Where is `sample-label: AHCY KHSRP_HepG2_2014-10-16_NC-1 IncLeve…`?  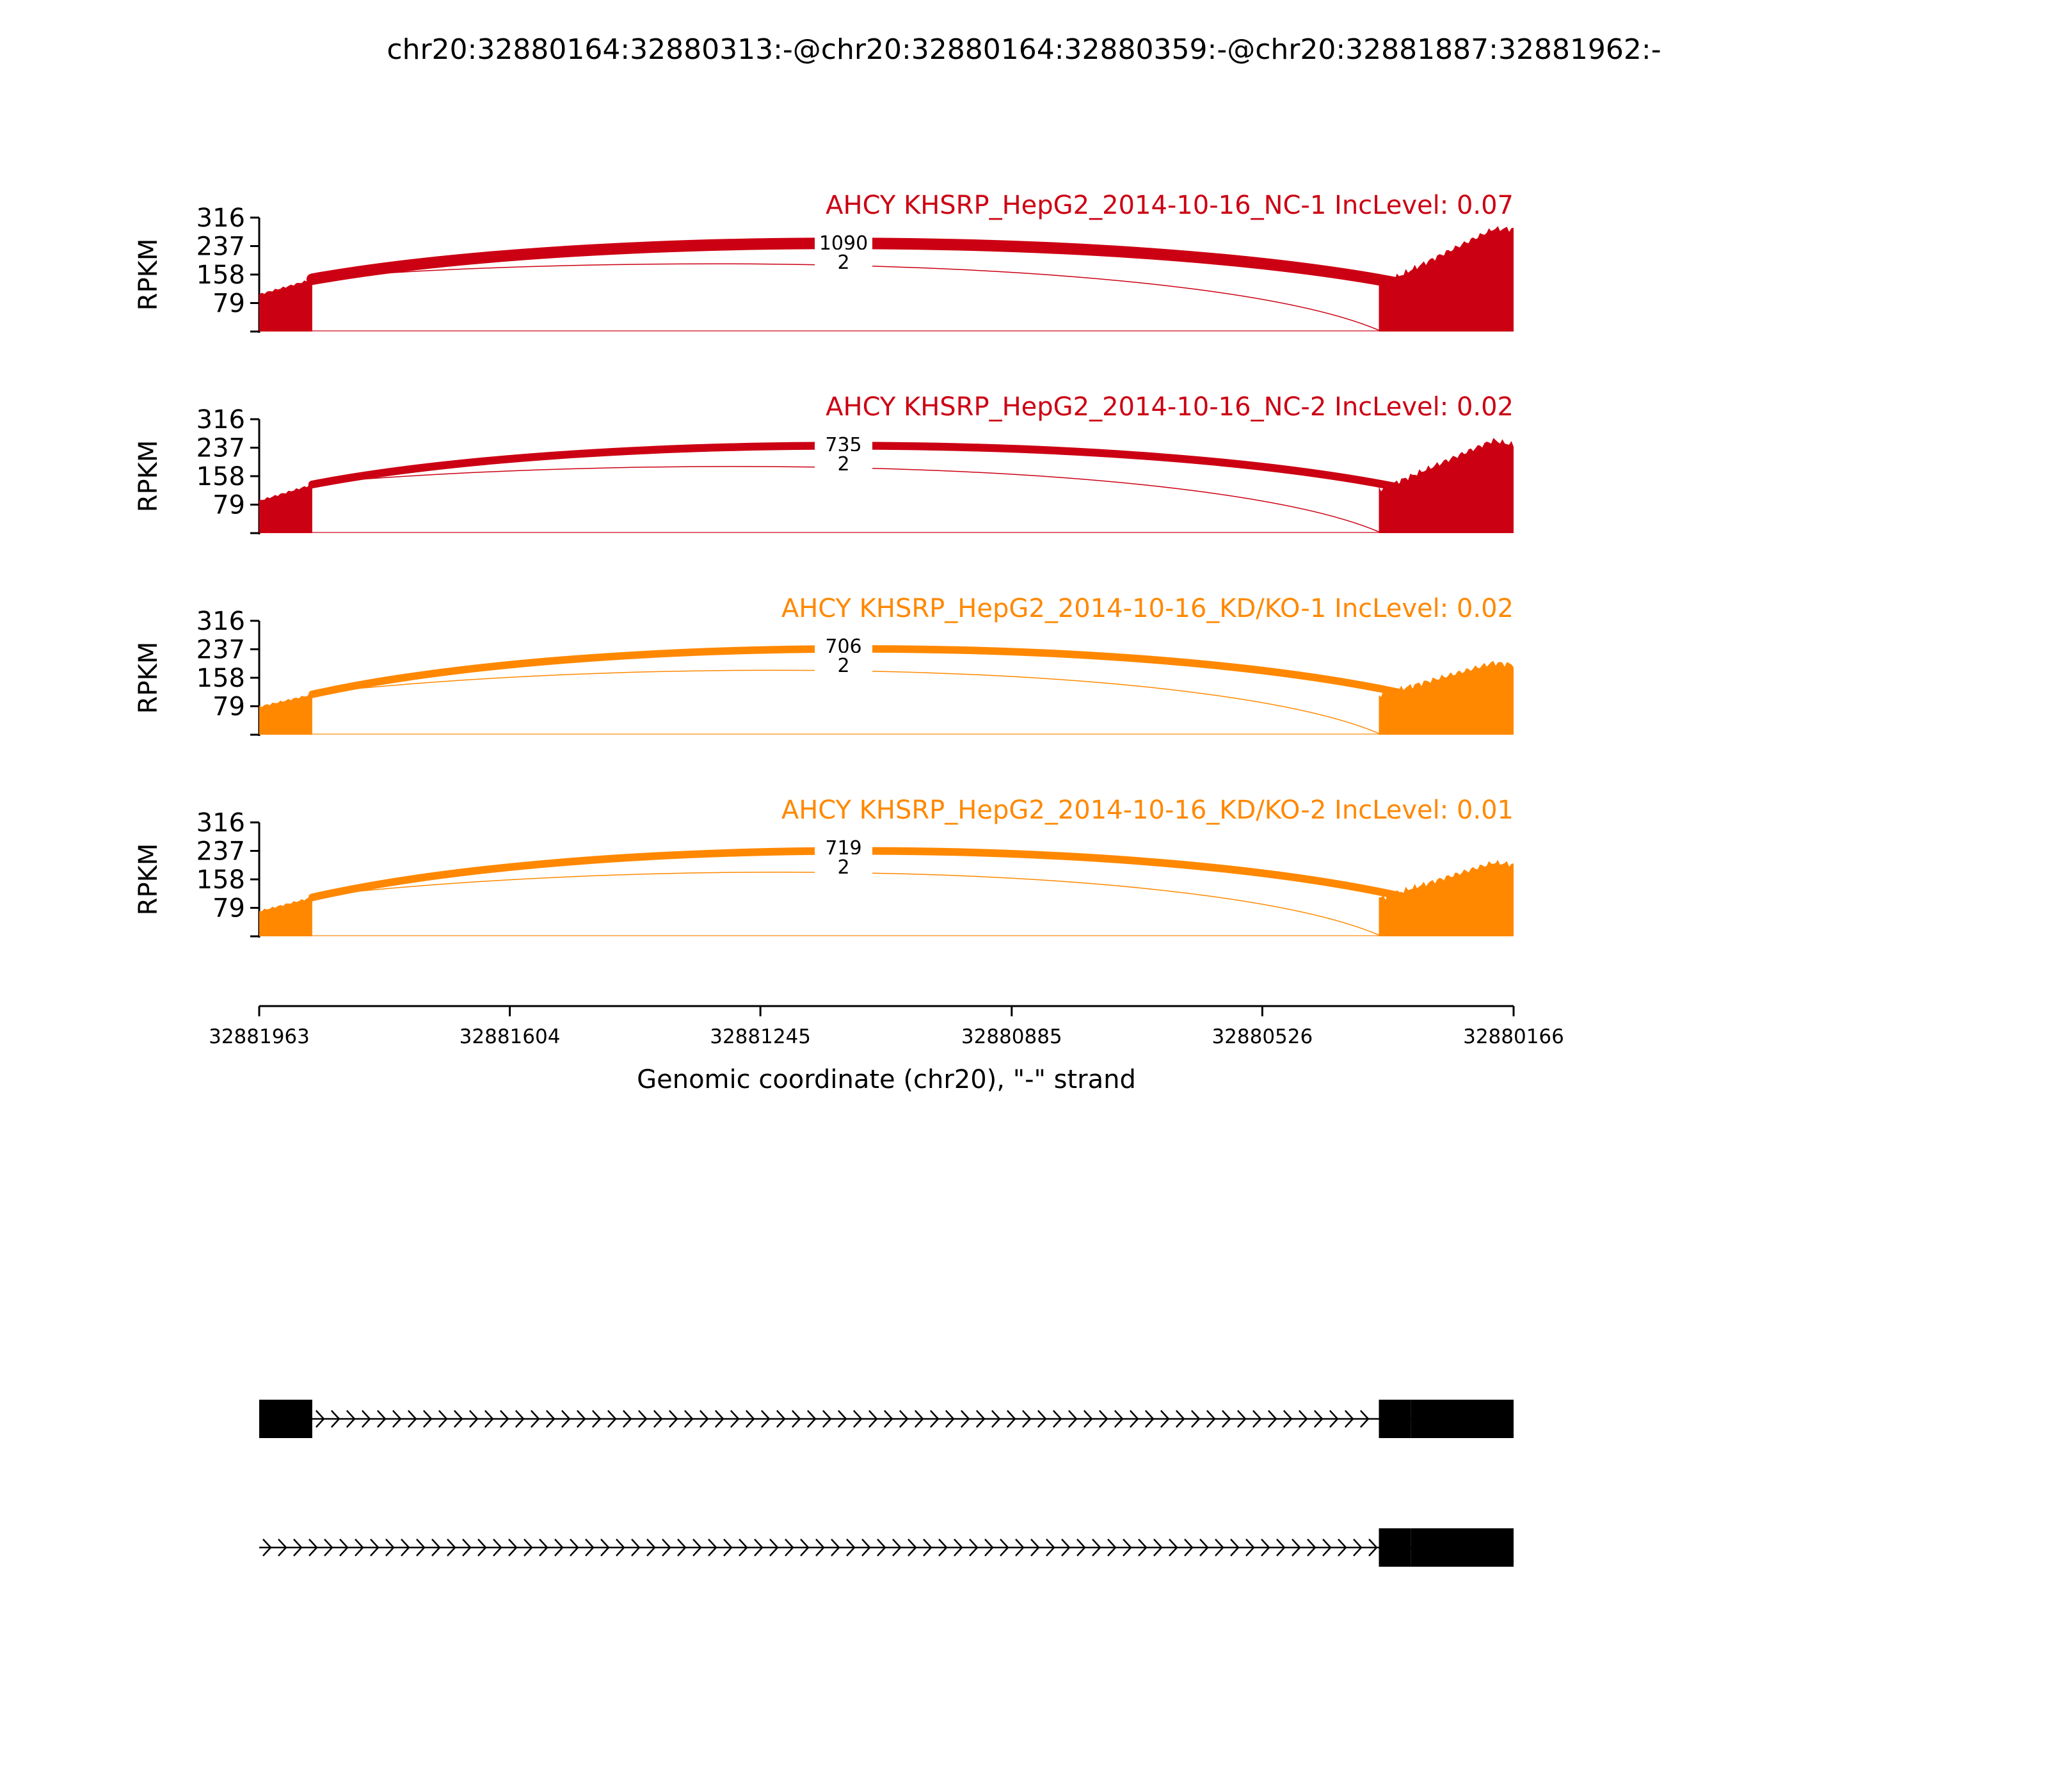 sample-label: AHCY KHSRP_HepG2_2014-10-16_NC-1 IncLeve… is located at coordinates (1170, 205).